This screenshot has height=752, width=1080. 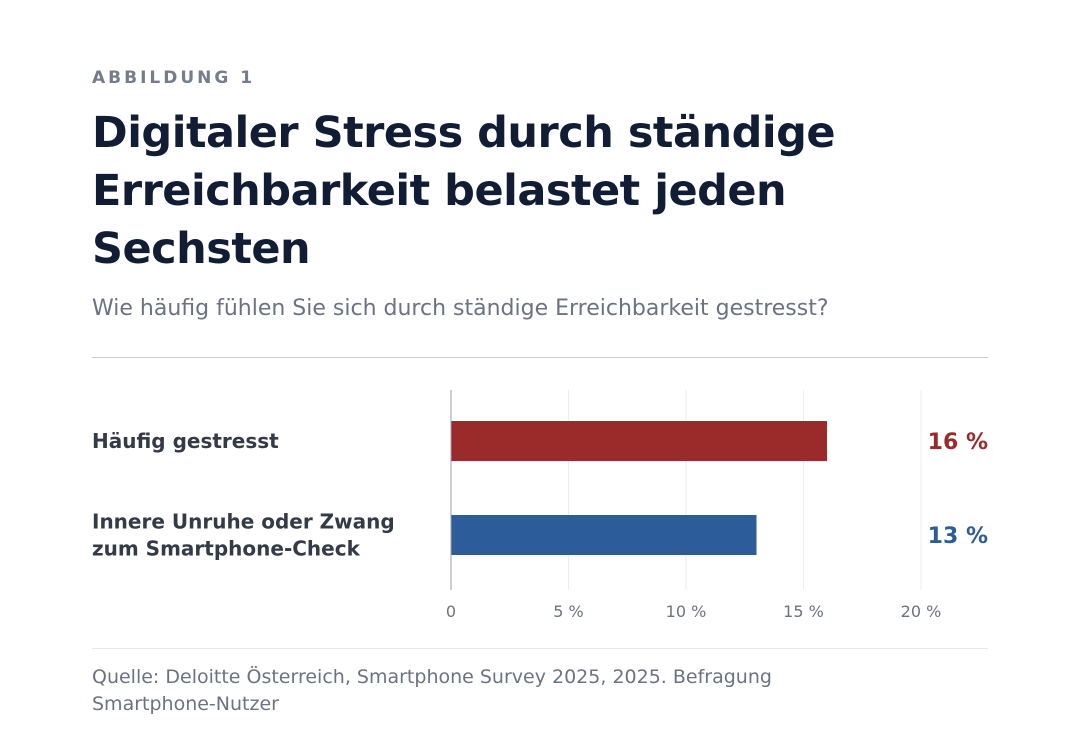 What do you see at coordinates (958, 536) in the screenshot?
I see `value-label: 13 %` at bounding box center [958, 536].